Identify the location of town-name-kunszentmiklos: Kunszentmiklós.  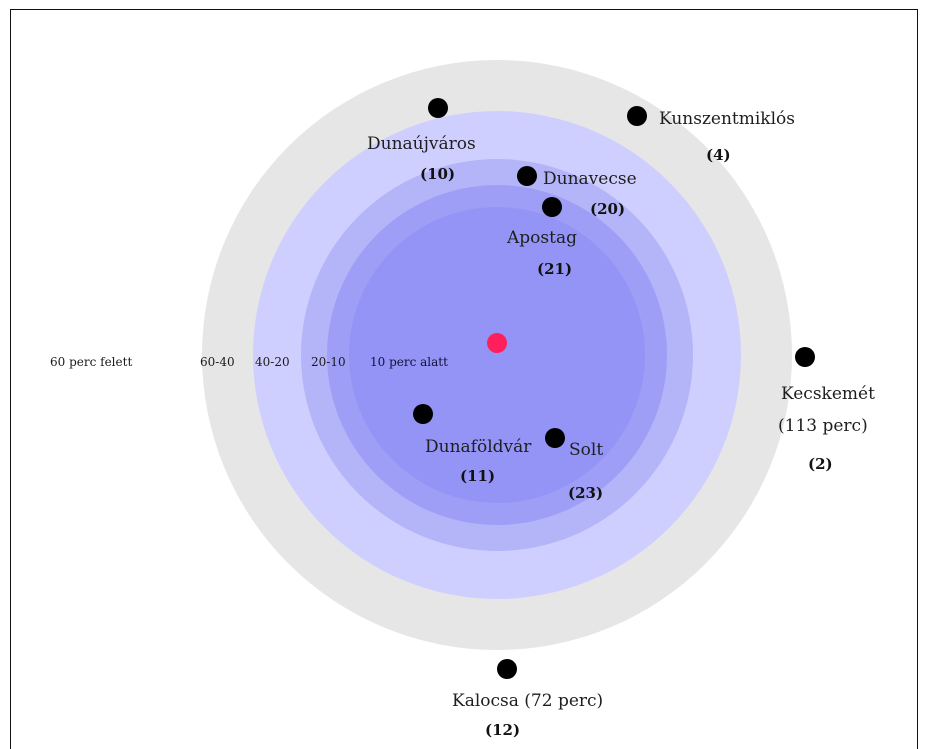
(727, 119).